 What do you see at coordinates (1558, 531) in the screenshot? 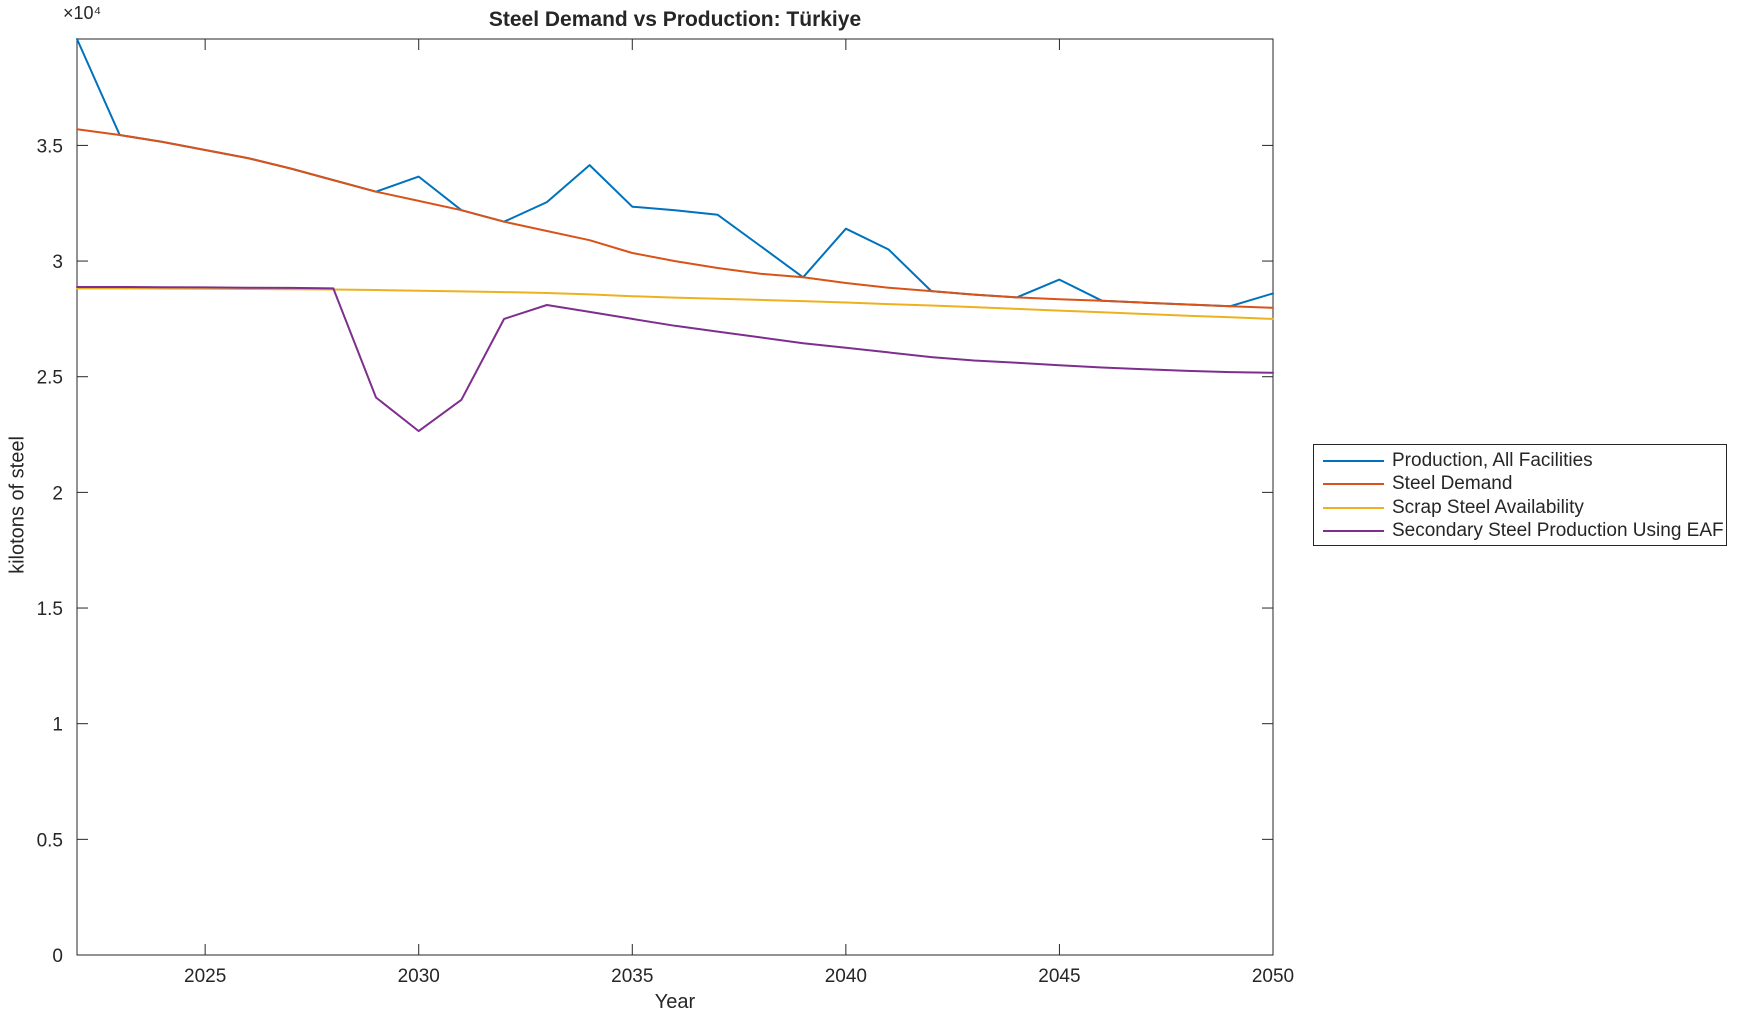
I see `legend-label: Secondary Steel Production Using EAF` at bounding box center [1558, 531].